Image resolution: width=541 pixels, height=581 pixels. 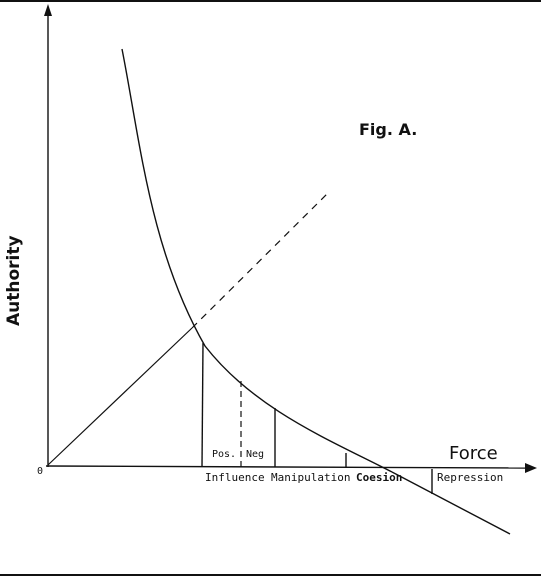 What do you see at coordinates (531, 468) in the screenshot?
I see `x-axis-arrow-icon` at bounding box center [531, 468].